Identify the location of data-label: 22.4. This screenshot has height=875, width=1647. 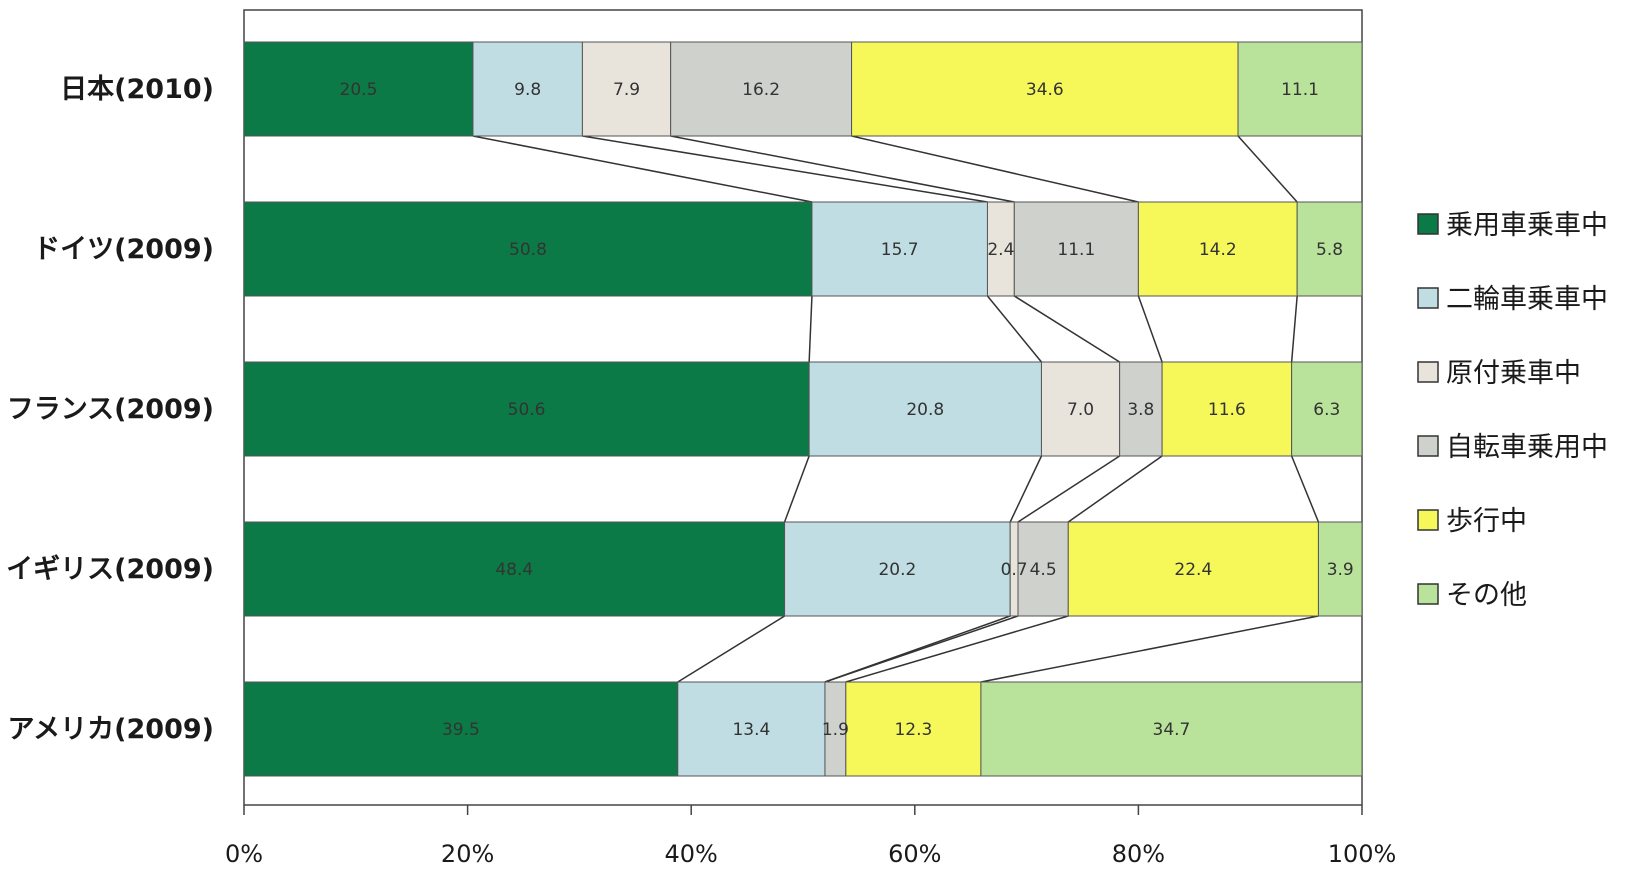
(1193, 570).